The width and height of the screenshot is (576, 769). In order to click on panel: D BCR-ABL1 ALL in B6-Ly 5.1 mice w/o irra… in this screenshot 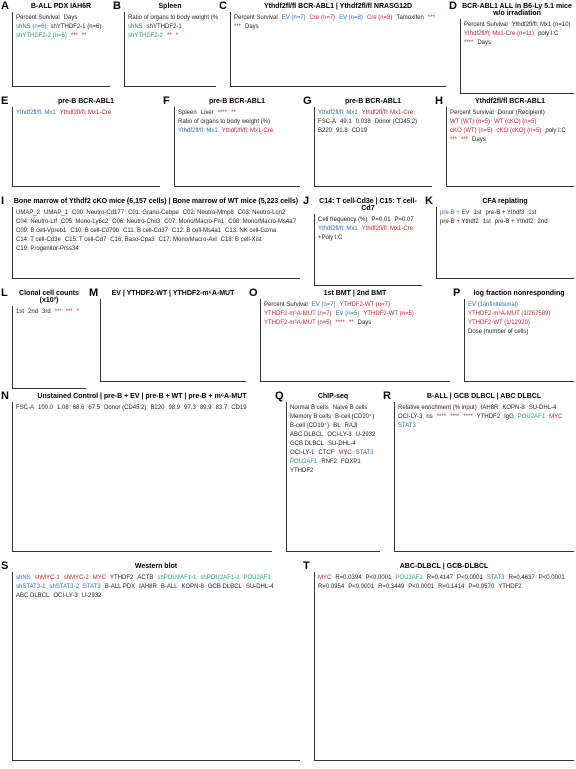, I will do `click(512, 47)`.